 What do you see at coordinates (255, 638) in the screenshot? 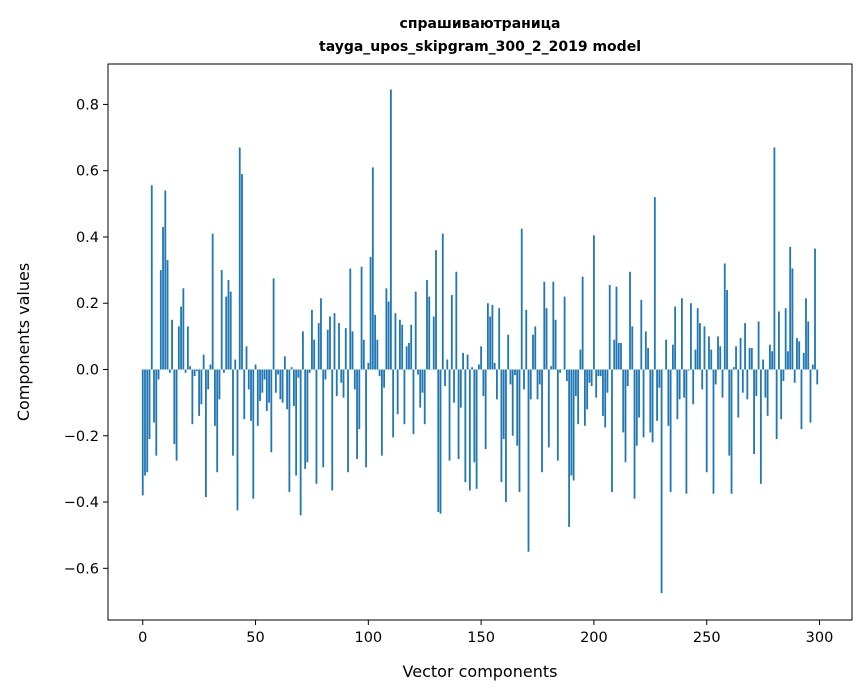
I see `x-tick-label: 50` at bounding box center [255, 638].